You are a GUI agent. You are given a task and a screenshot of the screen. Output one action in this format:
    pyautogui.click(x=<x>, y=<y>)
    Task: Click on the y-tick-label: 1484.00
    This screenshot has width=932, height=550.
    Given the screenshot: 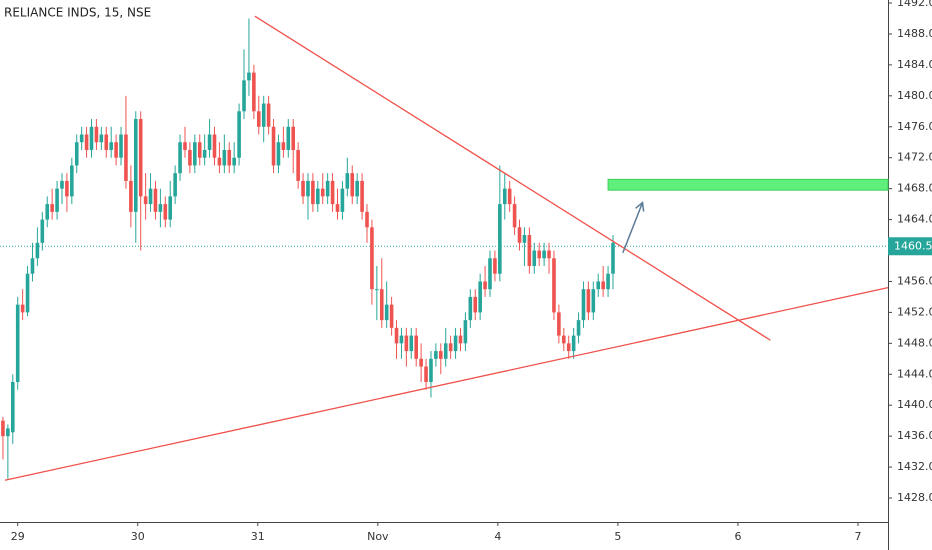 What is the action you would take?
    pyautogui.click(x=914, y=64)
    